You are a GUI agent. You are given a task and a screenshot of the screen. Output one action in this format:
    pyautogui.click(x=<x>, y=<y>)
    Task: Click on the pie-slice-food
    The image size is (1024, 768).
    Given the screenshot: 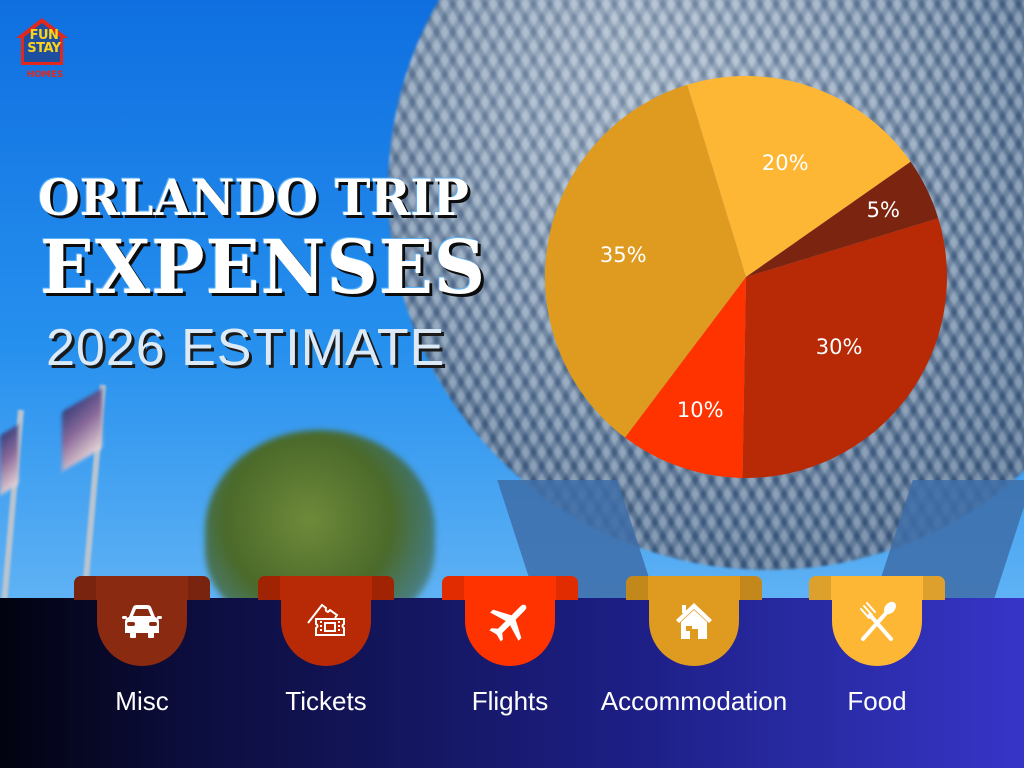 What is the action you would take?
    pyautogui.click(x=799, y=176)
    